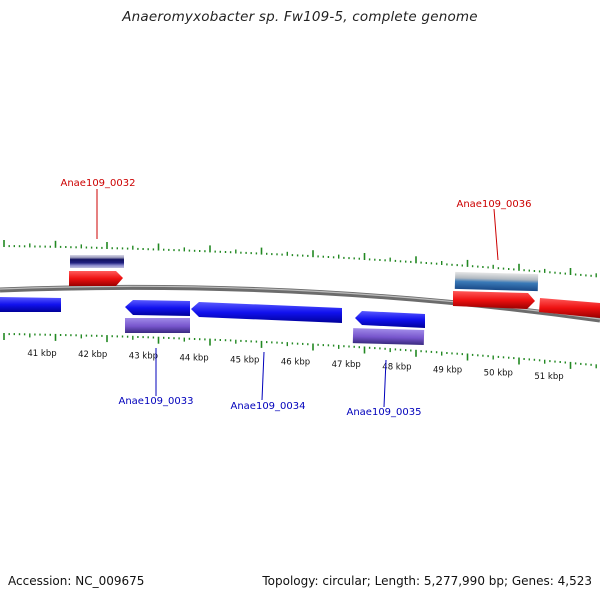  I want to click on feature-anae109-0033-product, so click(157, 325).